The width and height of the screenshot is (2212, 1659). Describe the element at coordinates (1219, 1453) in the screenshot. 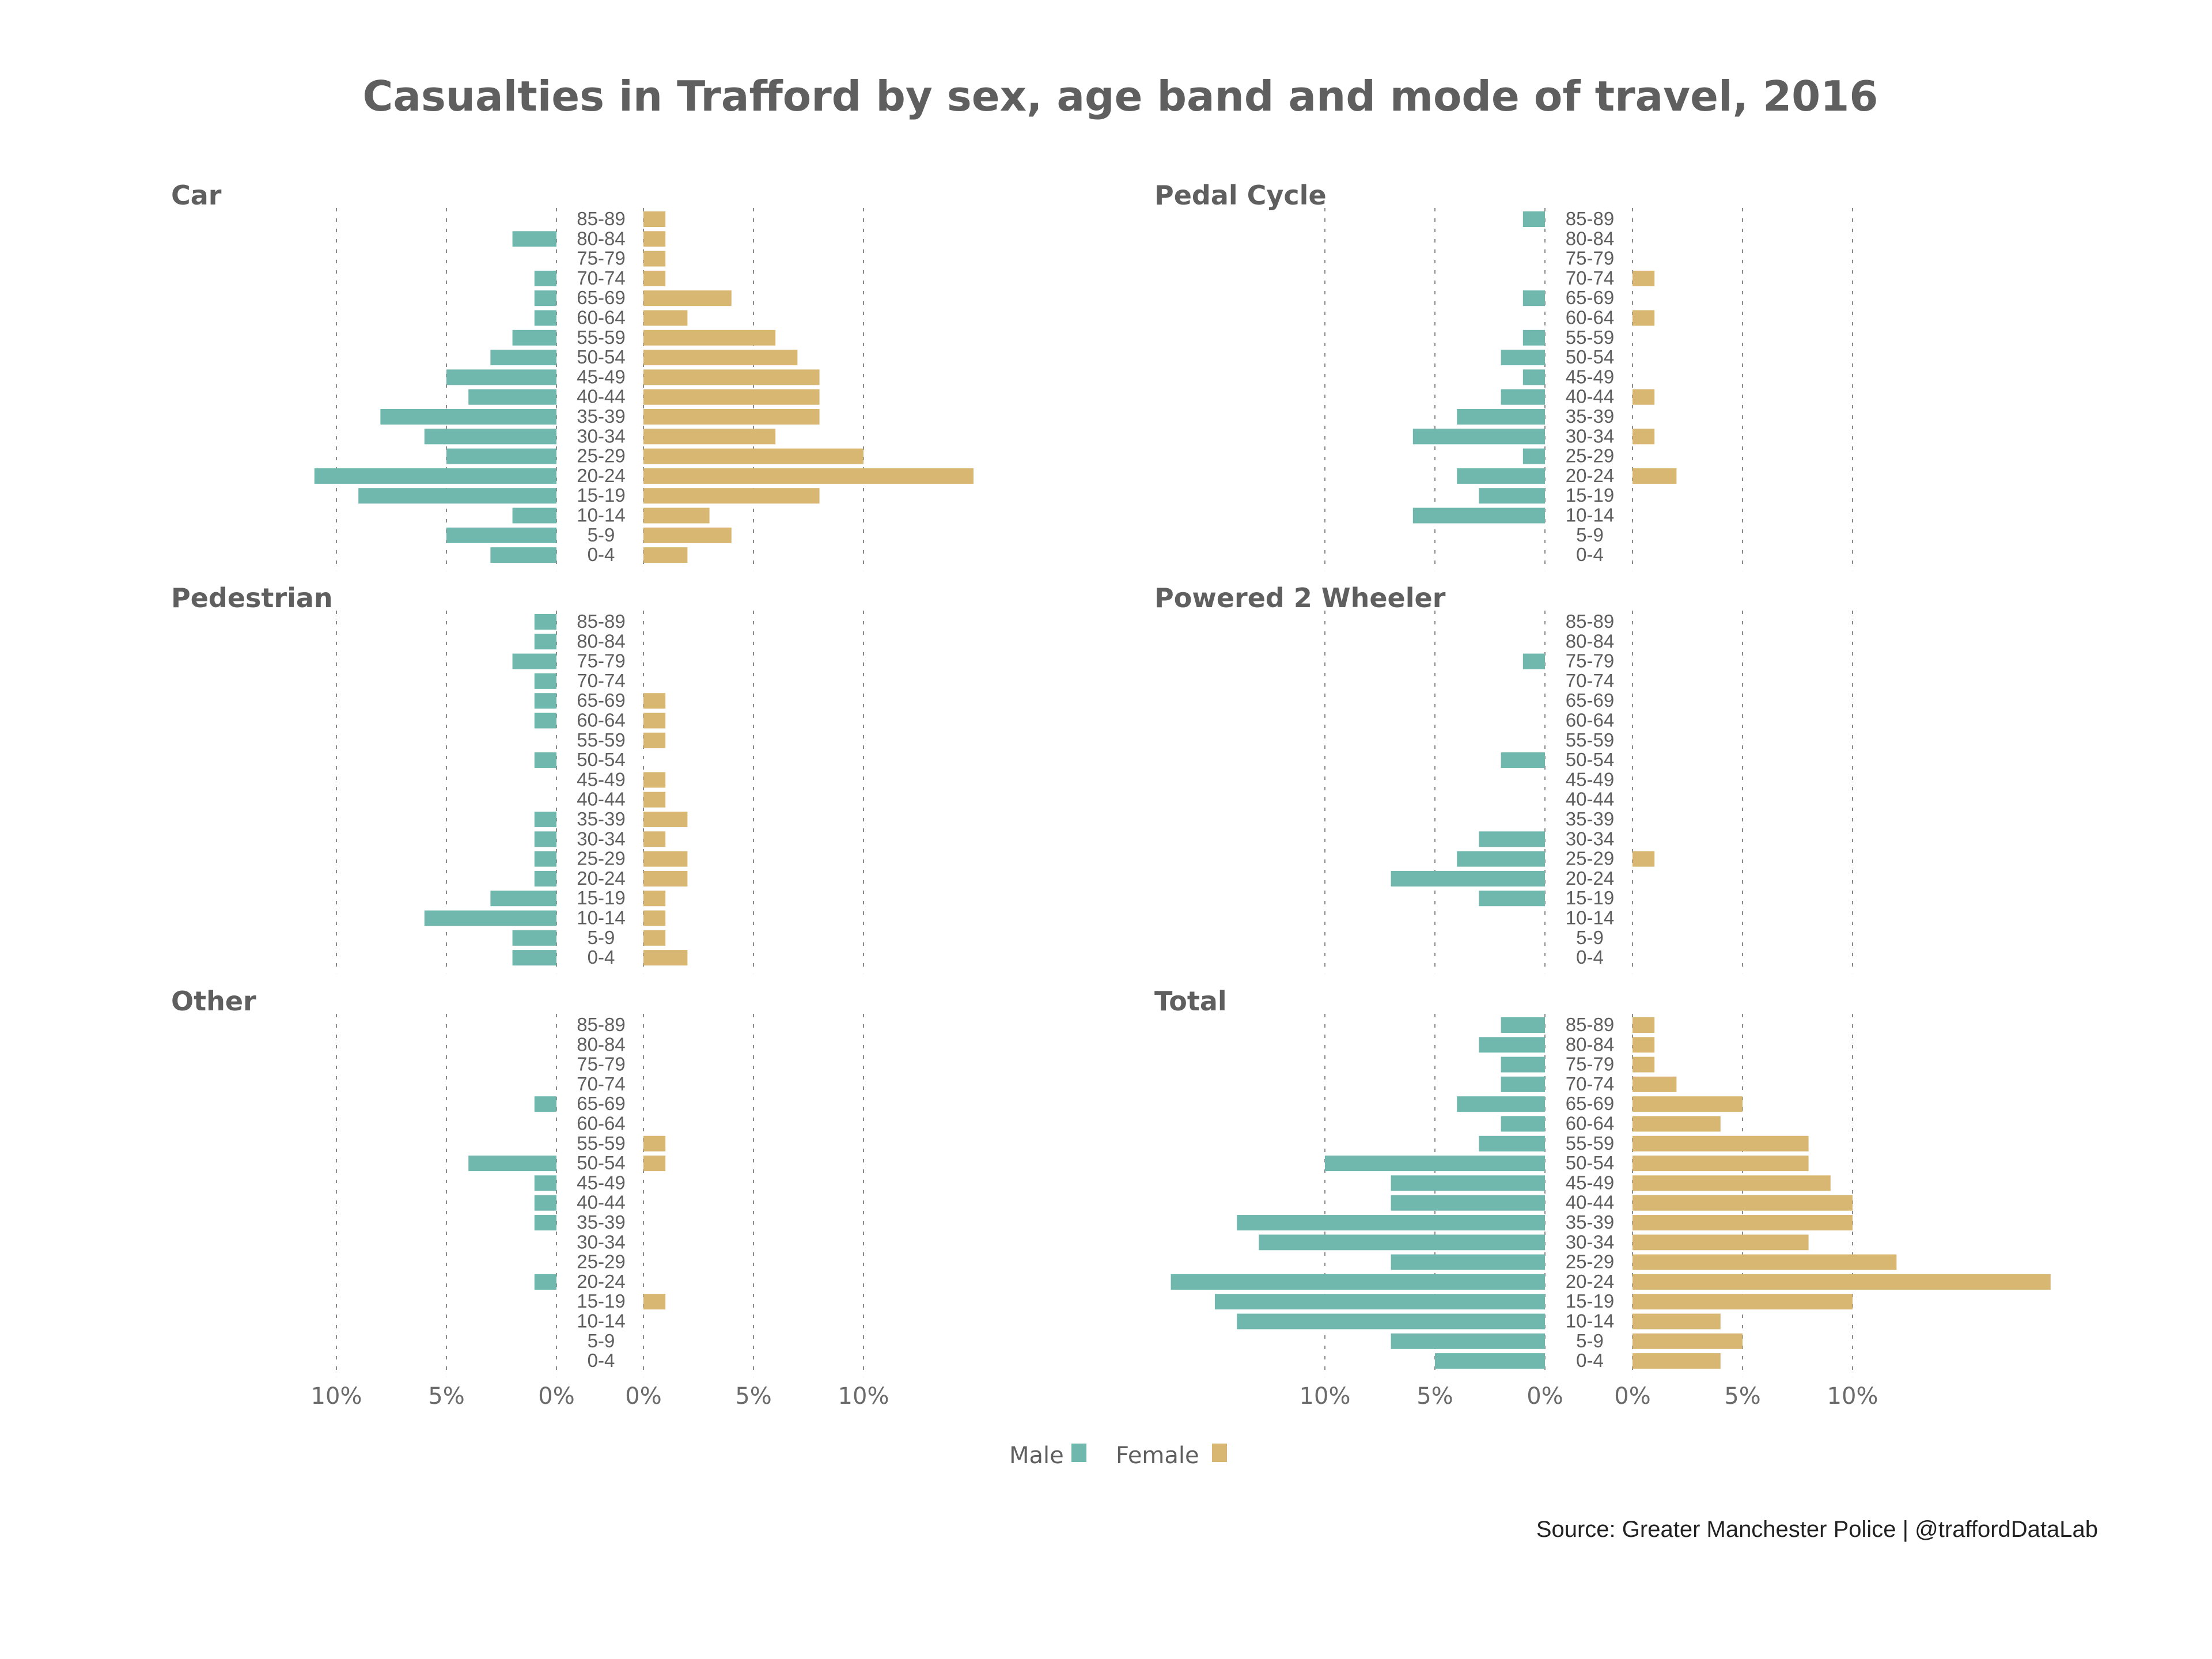

I see `legend-swatch-female` at that location.